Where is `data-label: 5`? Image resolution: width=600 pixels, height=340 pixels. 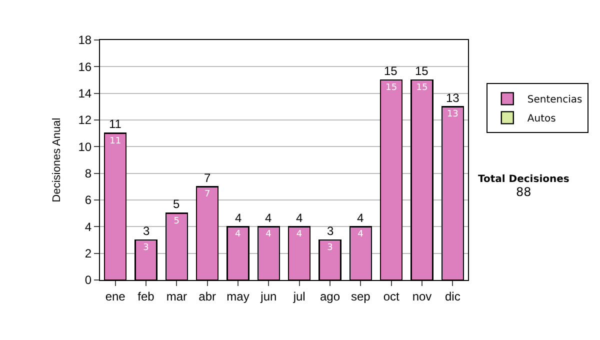
data-label: 5 is located at coordinates (177, 221).